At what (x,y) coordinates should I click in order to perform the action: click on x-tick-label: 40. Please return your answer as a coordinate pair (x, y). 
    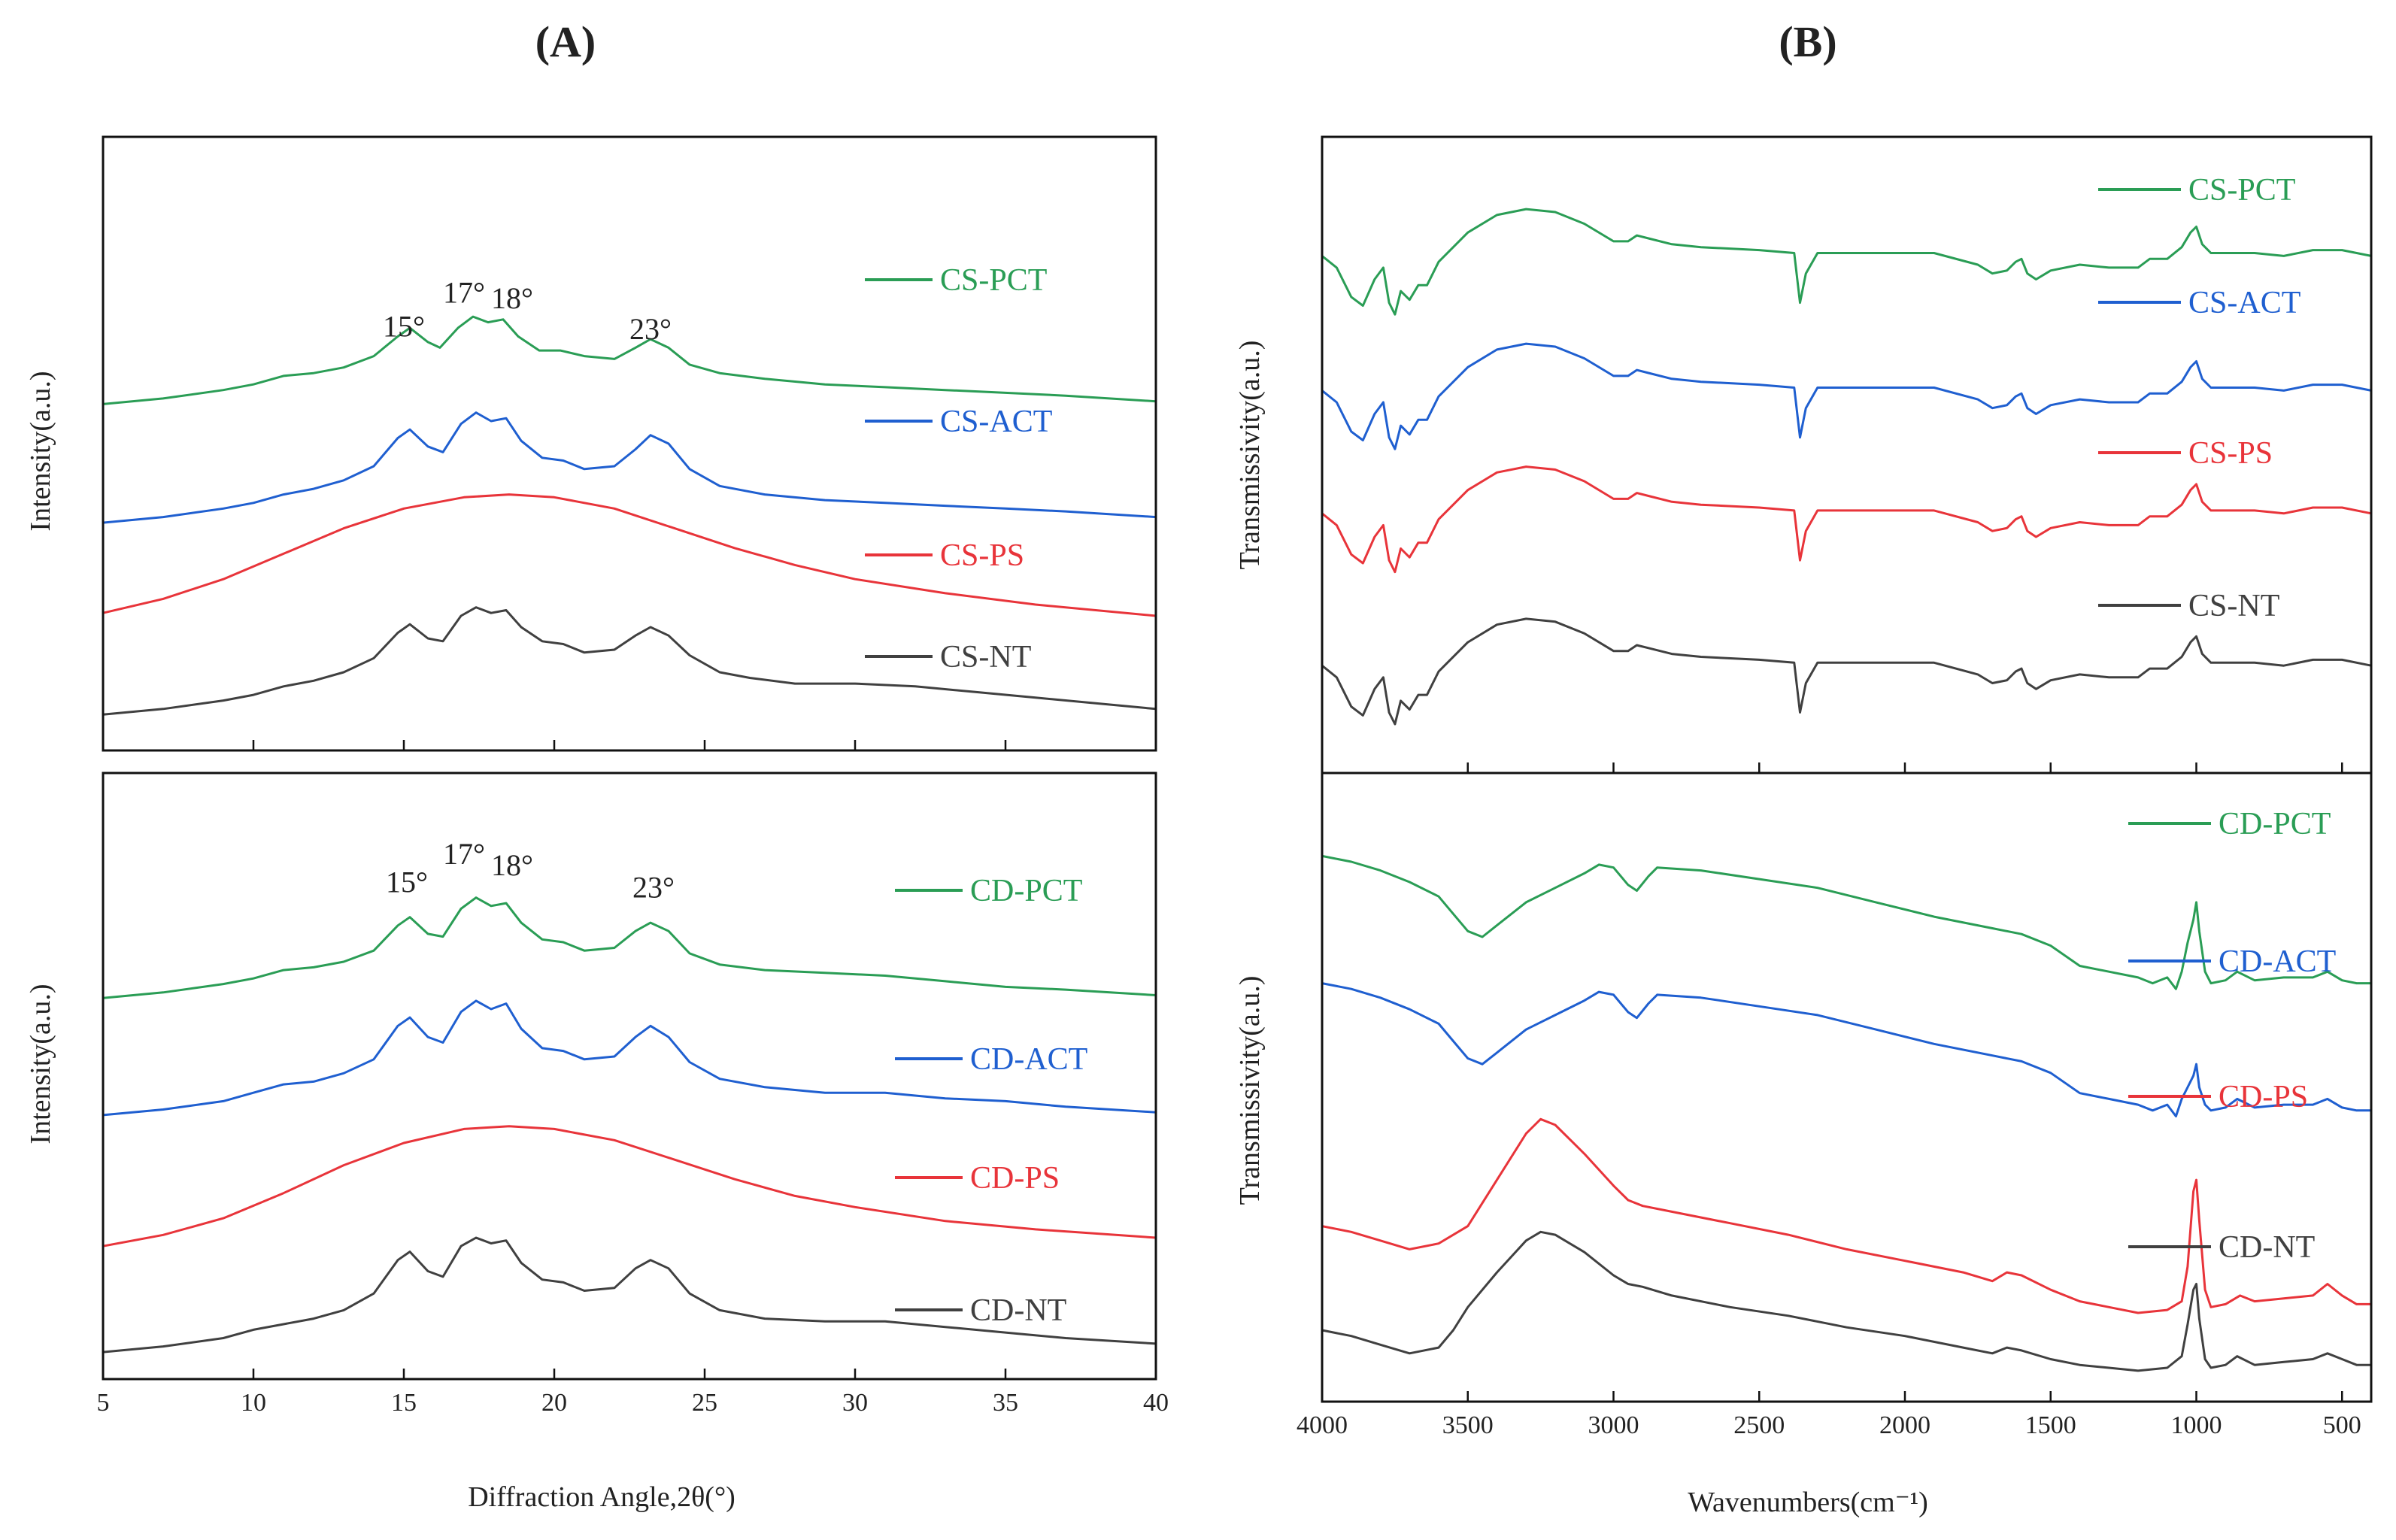
    Looking at the image, I should click on (1156, 1403).